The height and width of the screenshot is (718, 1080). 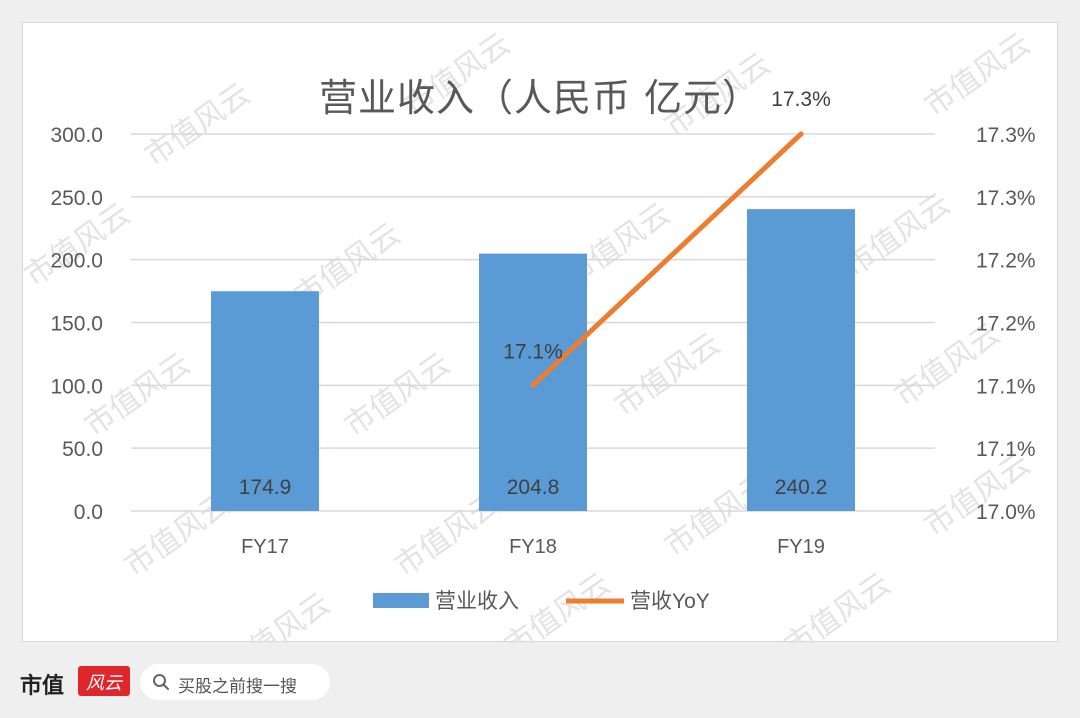 I want to click on search-box: 买股之前搜一搜, so click(x=235, y=682).